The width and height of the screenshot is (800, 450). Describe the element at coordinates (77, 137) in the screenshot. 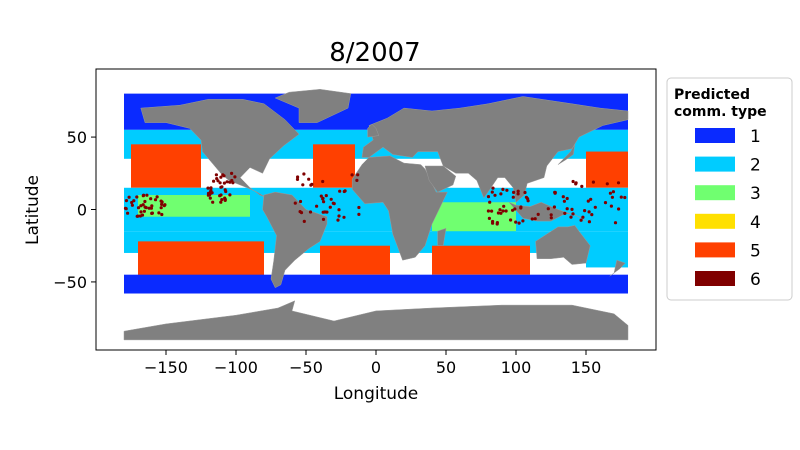

I see `y-tick-label: 50` at that location.